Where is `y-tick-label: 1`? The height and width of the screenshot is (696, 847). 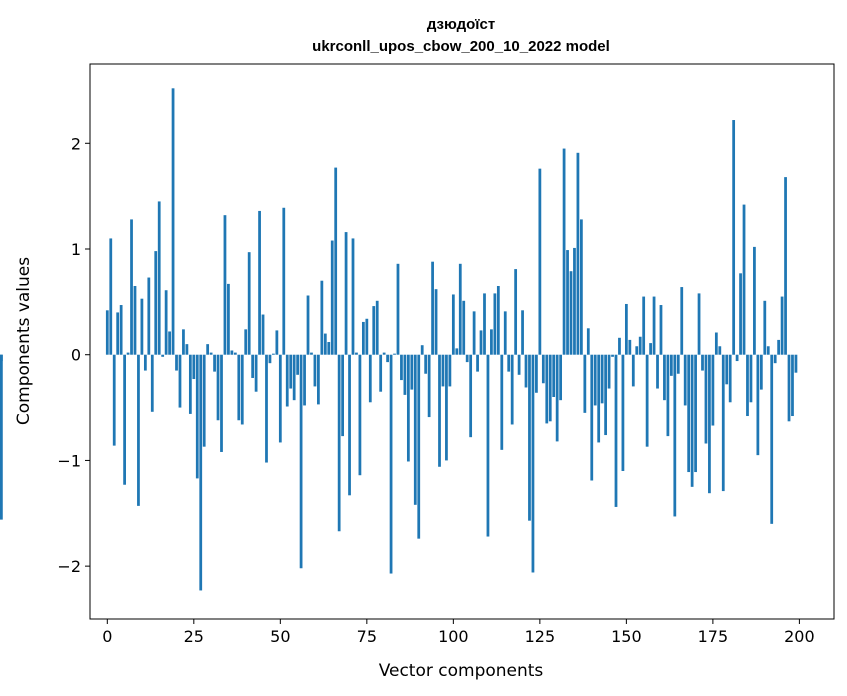 y-tick-label: 1 is located at coordinates (76, 249).